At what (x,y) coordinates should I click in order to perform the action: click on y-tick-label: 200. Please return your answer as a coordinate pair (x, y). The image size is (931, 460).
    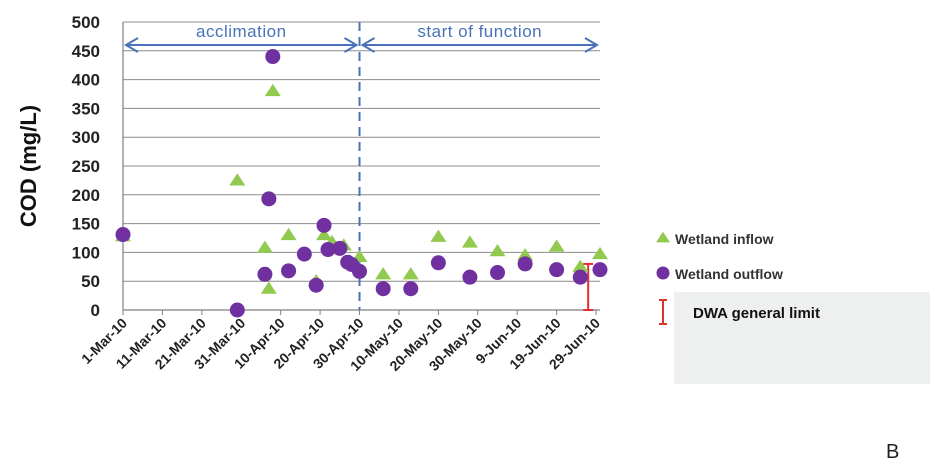
    Looking at the image, I should click on (86, 195).